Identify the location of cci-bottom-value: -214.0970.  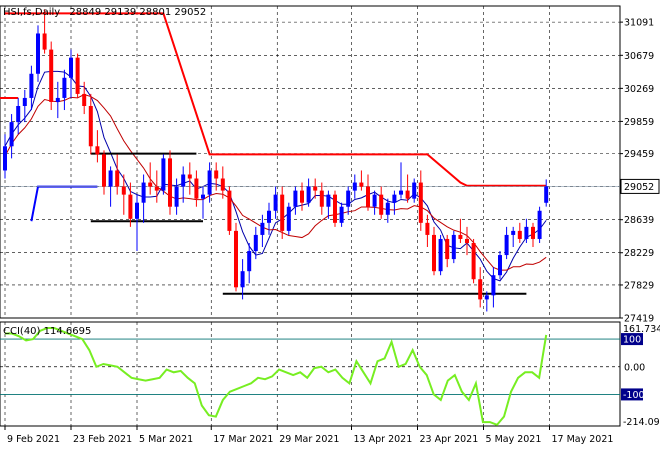
(641, 422).